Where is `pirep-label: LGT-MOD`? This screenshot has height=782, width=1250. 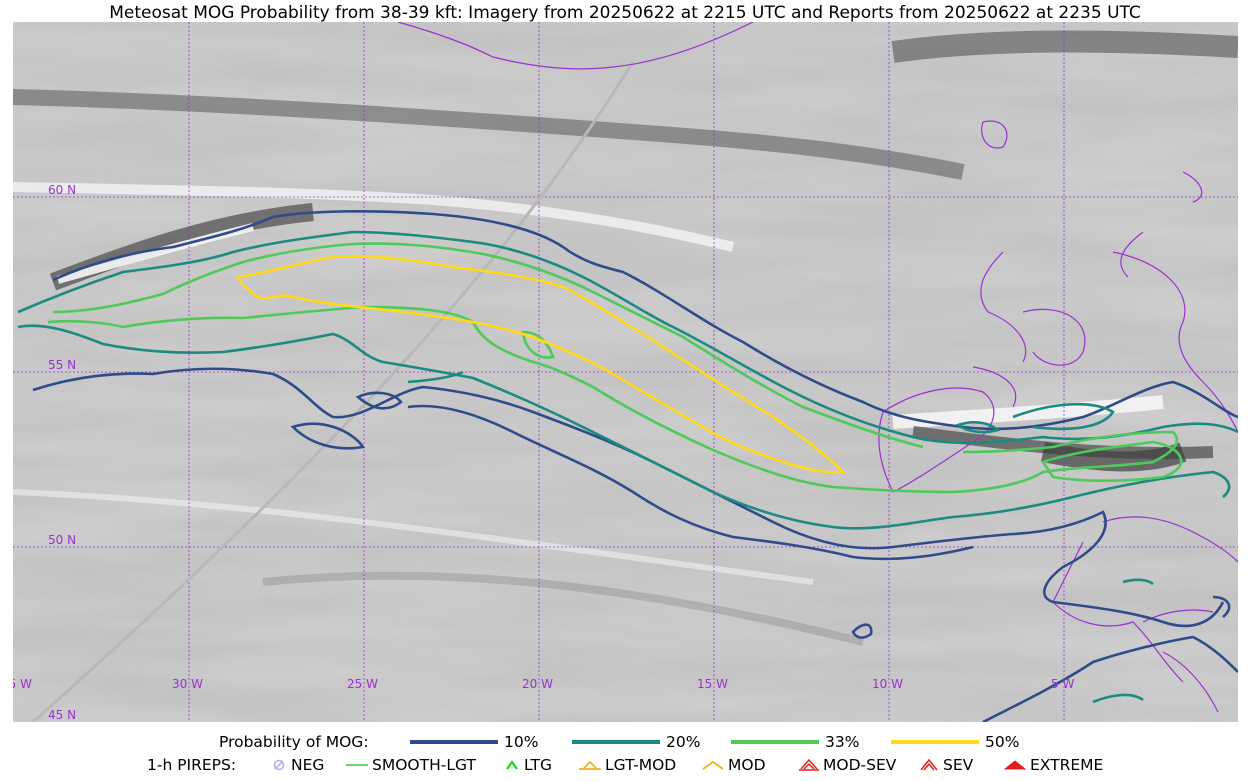 pirep-label: LGT-MOD is located at coordinates (641, 765).